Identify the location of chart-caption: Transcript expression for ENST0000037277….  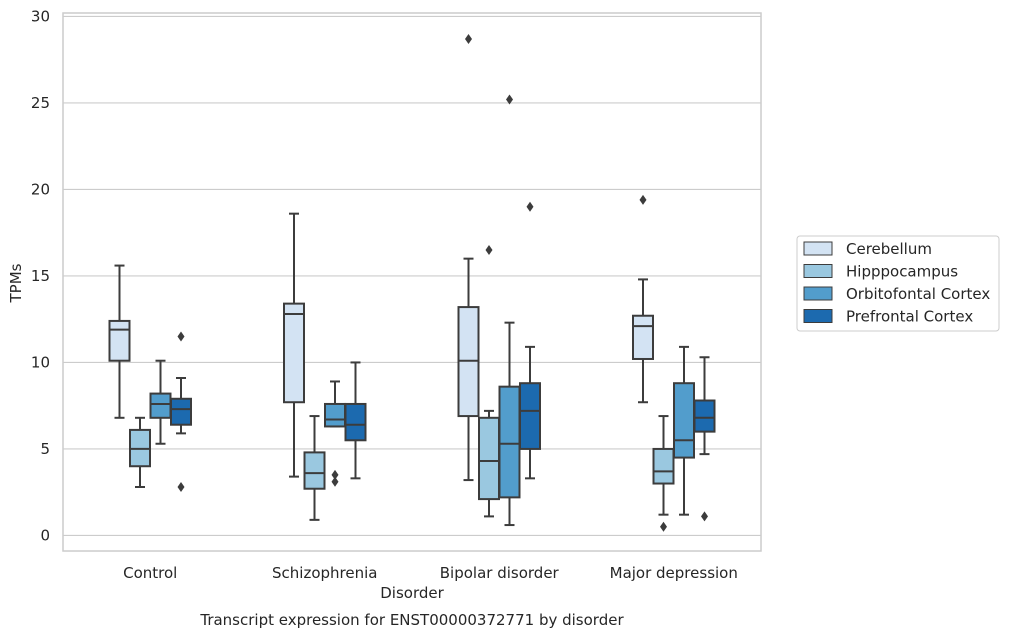
(411, 620).